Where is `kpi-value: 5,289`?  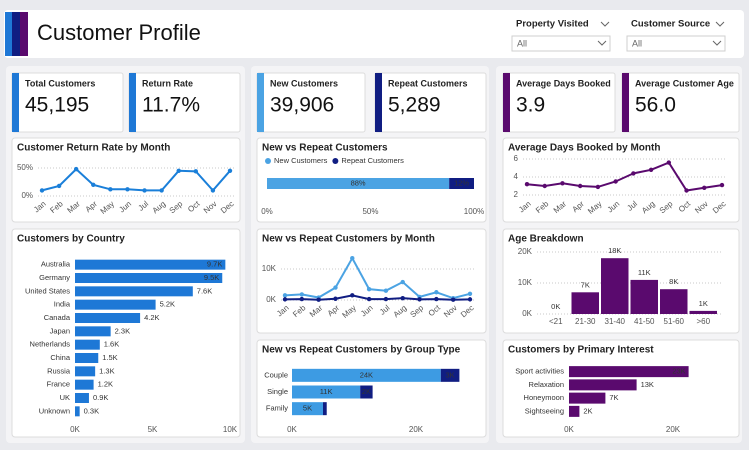
kpi-value: 5,289 is located at coordinates (414, 105).